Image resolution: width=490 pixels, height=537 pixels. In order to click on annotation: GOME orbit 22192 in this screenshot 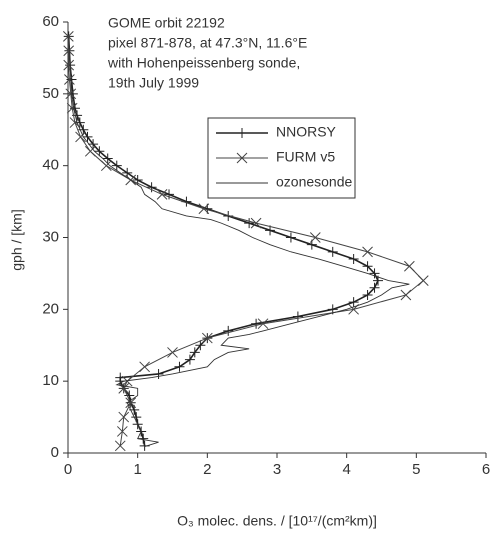, I will do `click(166, 23)`.